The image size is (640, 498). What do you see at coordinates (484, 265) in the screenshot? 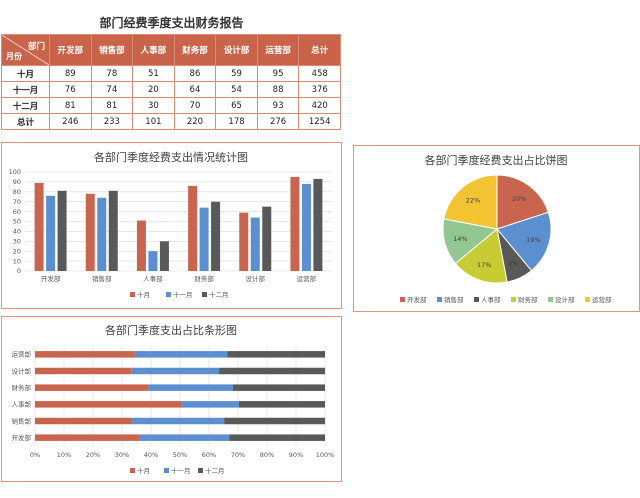
I see `slice-label: 17%` at bounding box center [484, 265].